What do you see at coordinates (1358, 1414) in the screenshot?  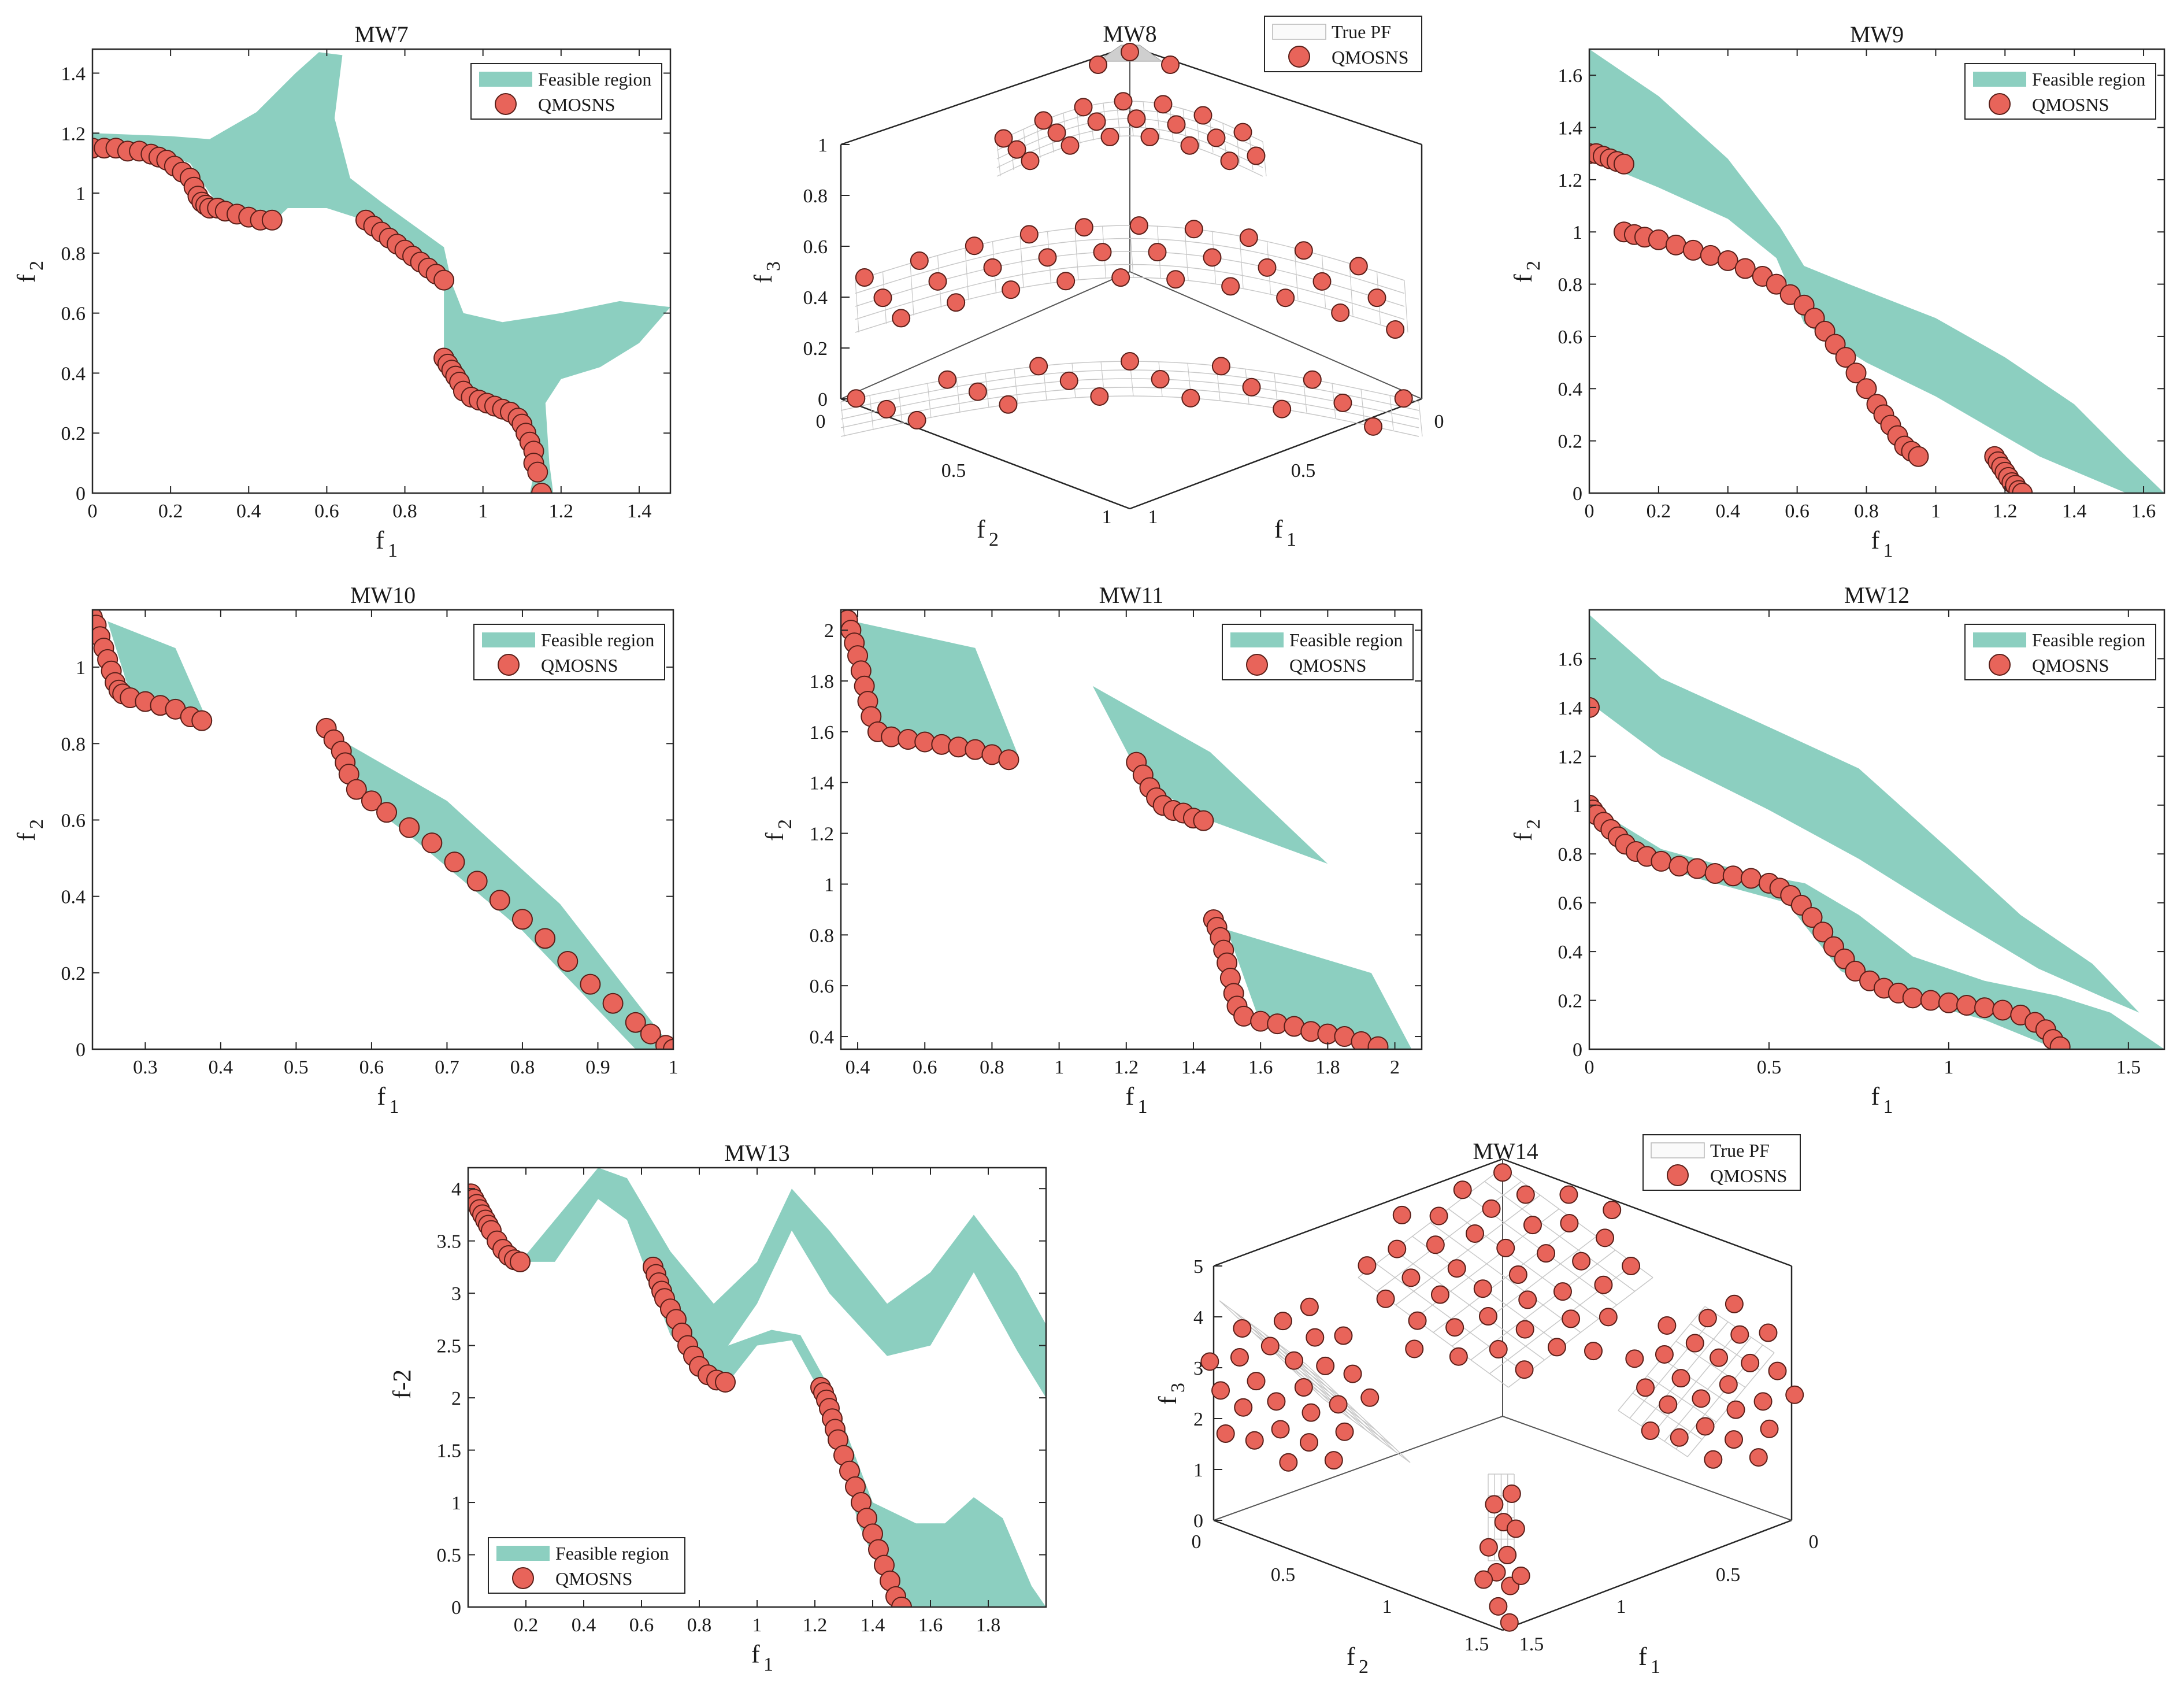 I see `mw14-mesh-left-b6` at bounding box center [1358, 1414].